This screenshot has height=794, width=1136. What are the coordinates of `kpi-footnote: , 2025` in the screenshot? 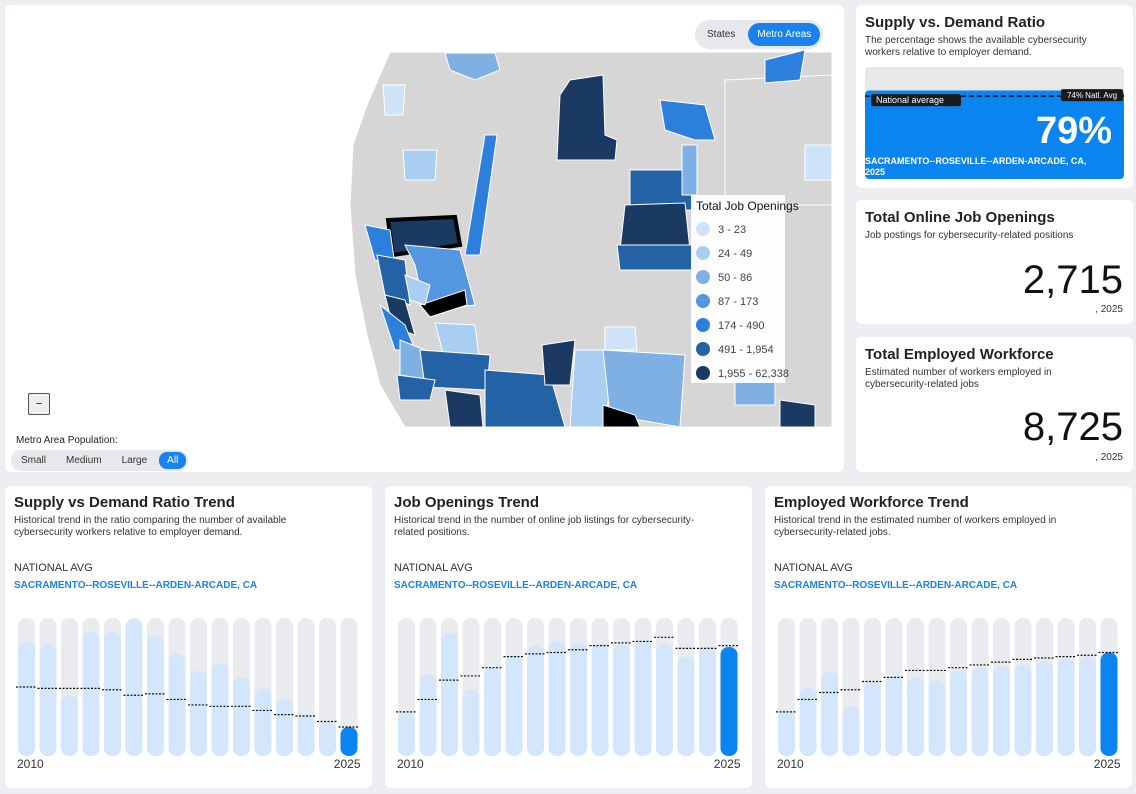 It's located at (1109, 309).